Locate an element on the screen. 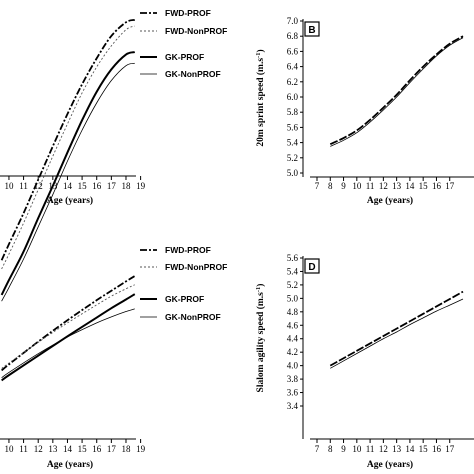  y-tick-label: 4.2 is located at coordinates (292, 352).